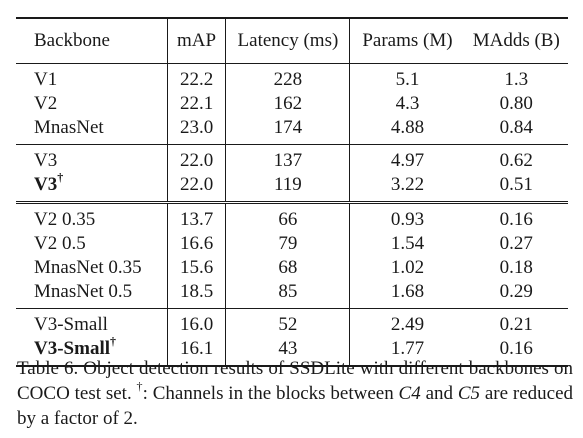 This screenshot has width=583, height=438. I want to click on backbone-label: MnasNet, so click(69, 127).